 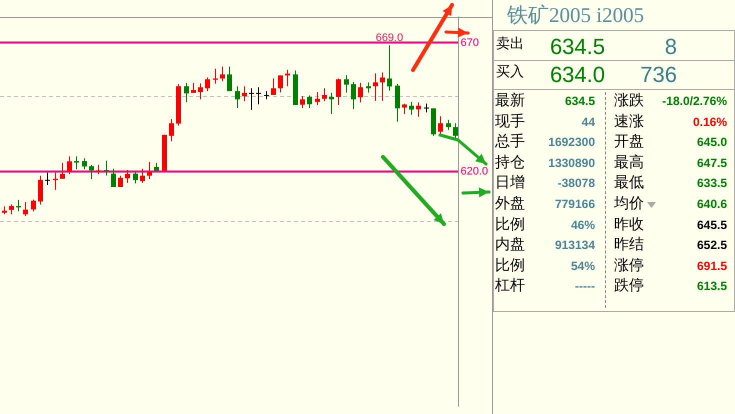 I want to click on text: 速涨, so click(x=629, y=121).